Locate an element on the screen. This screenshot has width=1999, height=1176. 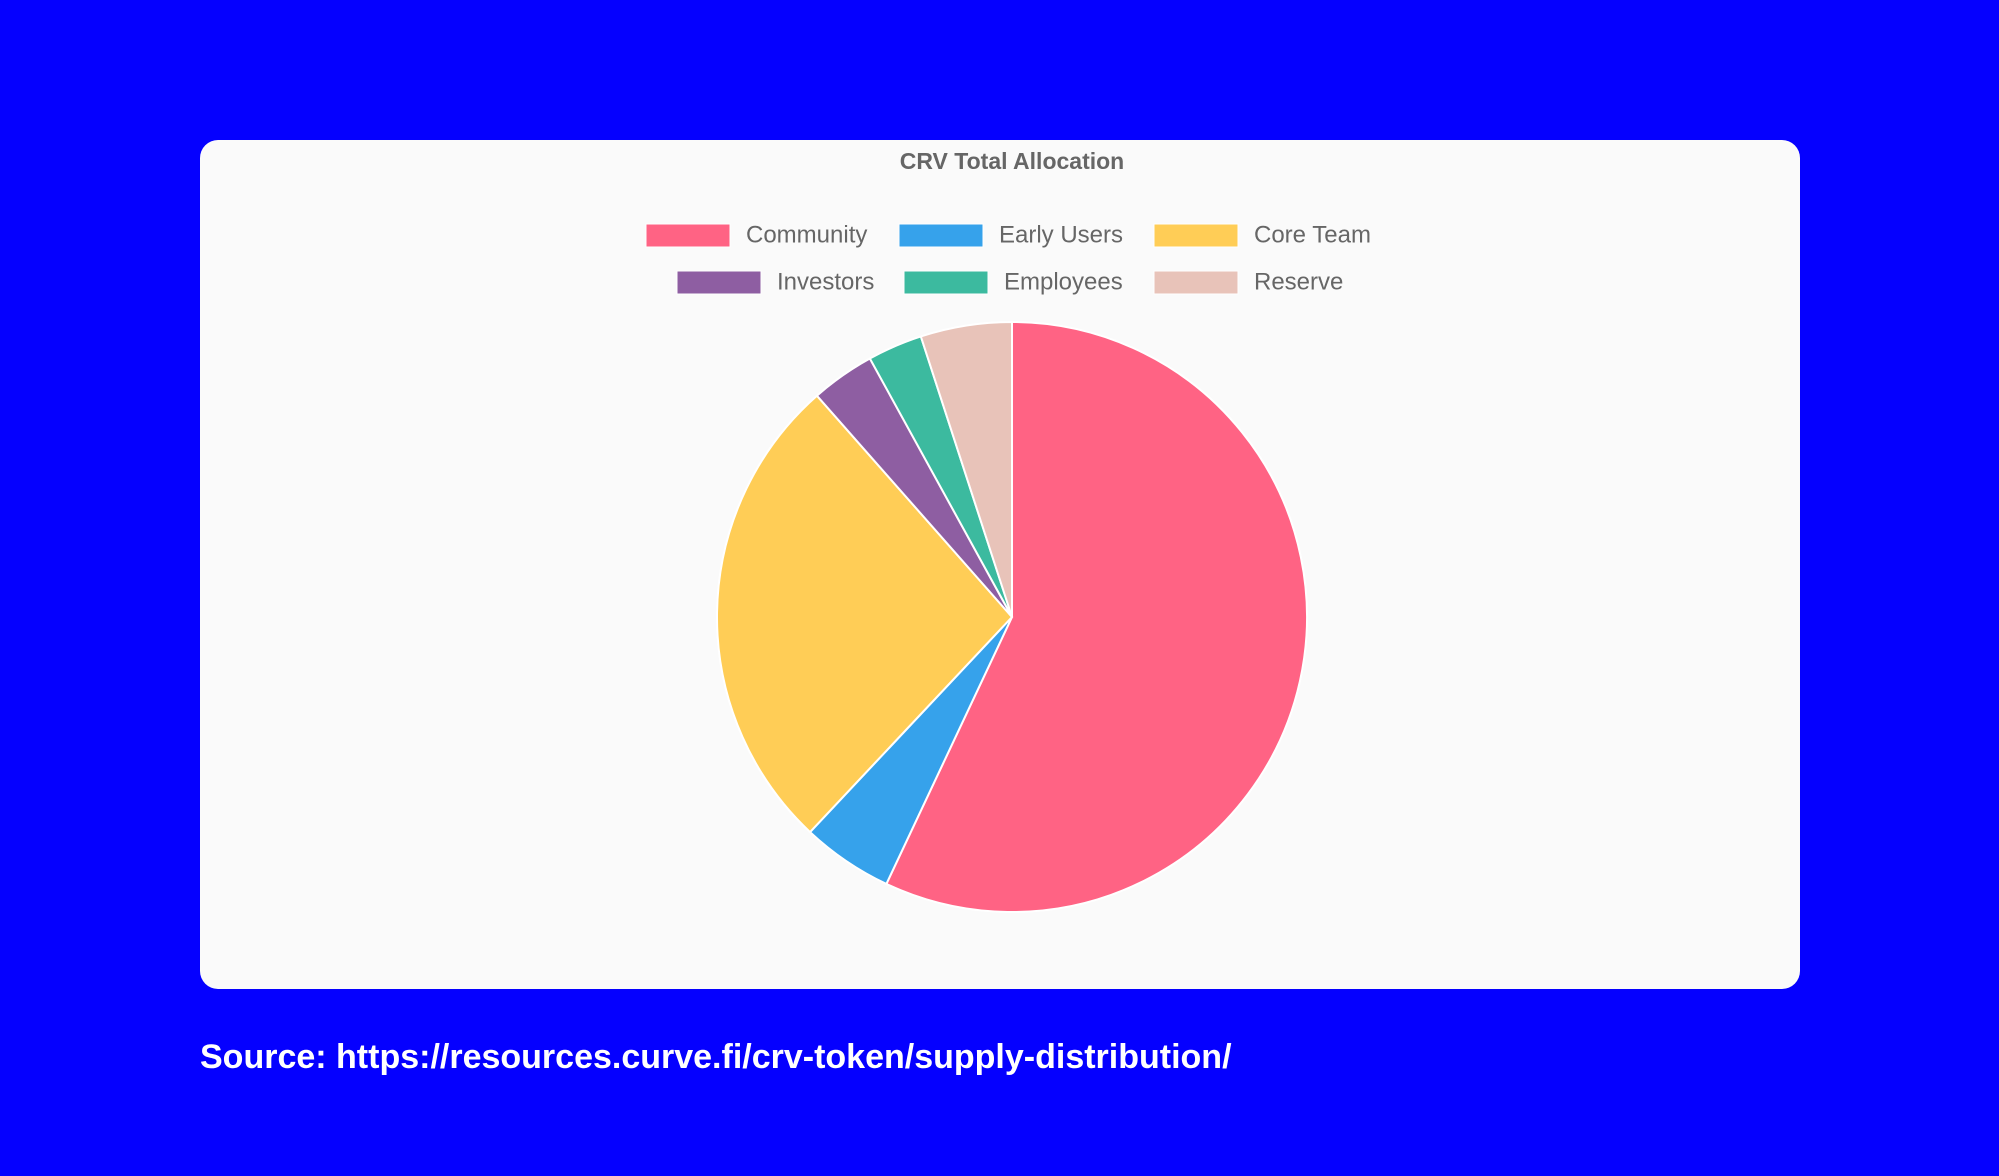
legend-label: Early Users is located at coordinates (1061, 234).